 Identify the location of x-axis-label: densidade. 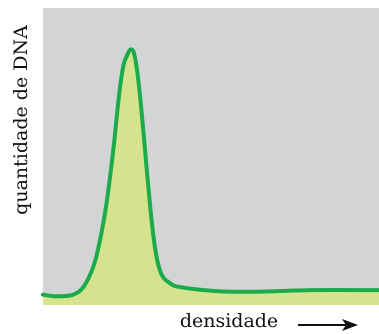
(229, 321).